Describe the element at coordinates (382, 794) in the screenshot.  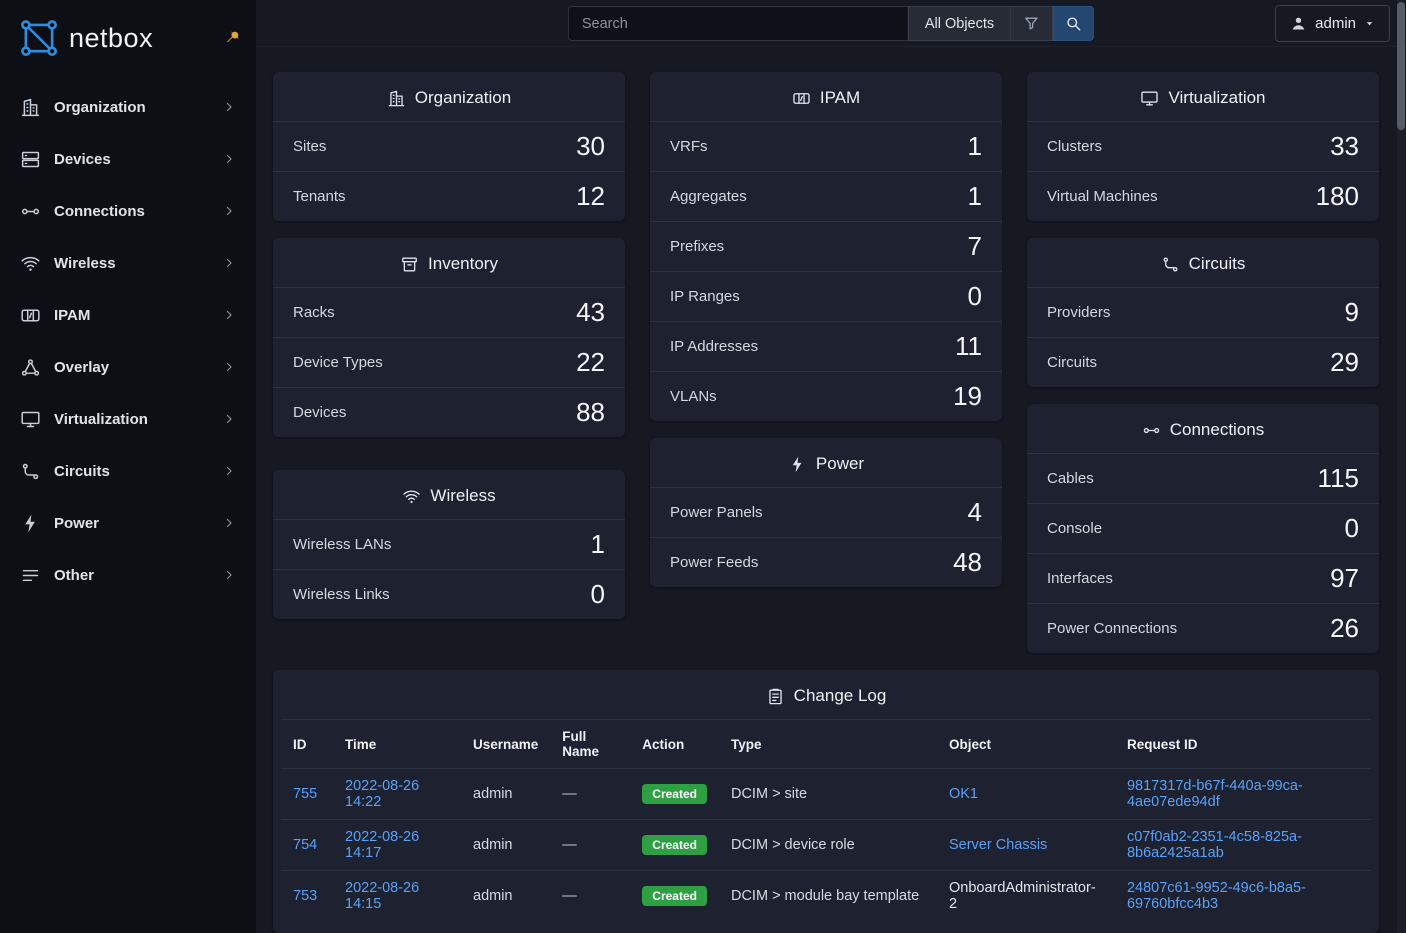
I see `change-time-link: 2022-08-26 14:22` at that location.